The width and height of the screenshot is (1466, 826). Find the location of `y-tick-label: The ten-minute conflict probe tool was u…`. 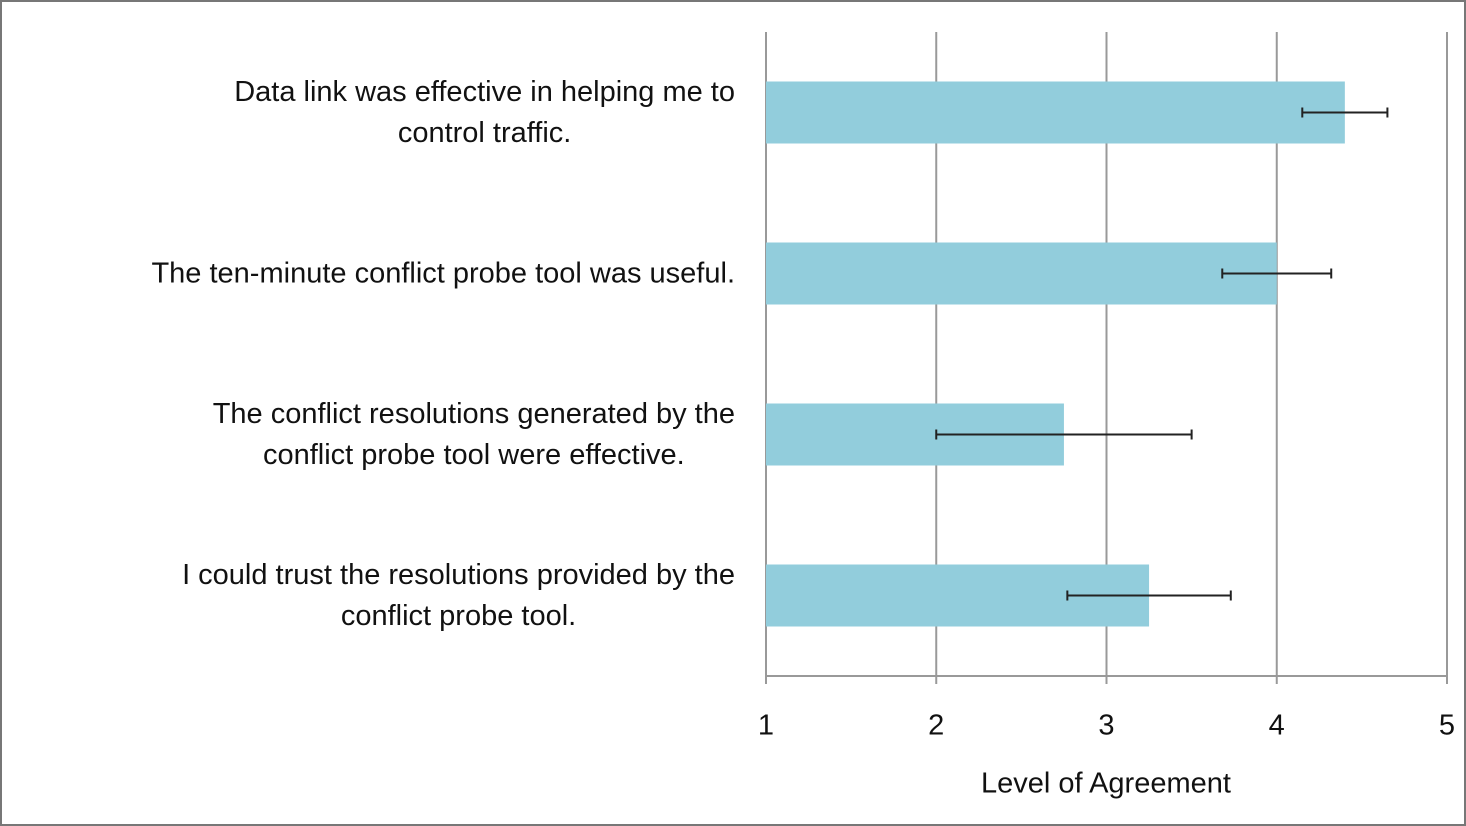

y-tick-label: The ten-minute conflict probe tool was u… is located at coordinates (443, 273).